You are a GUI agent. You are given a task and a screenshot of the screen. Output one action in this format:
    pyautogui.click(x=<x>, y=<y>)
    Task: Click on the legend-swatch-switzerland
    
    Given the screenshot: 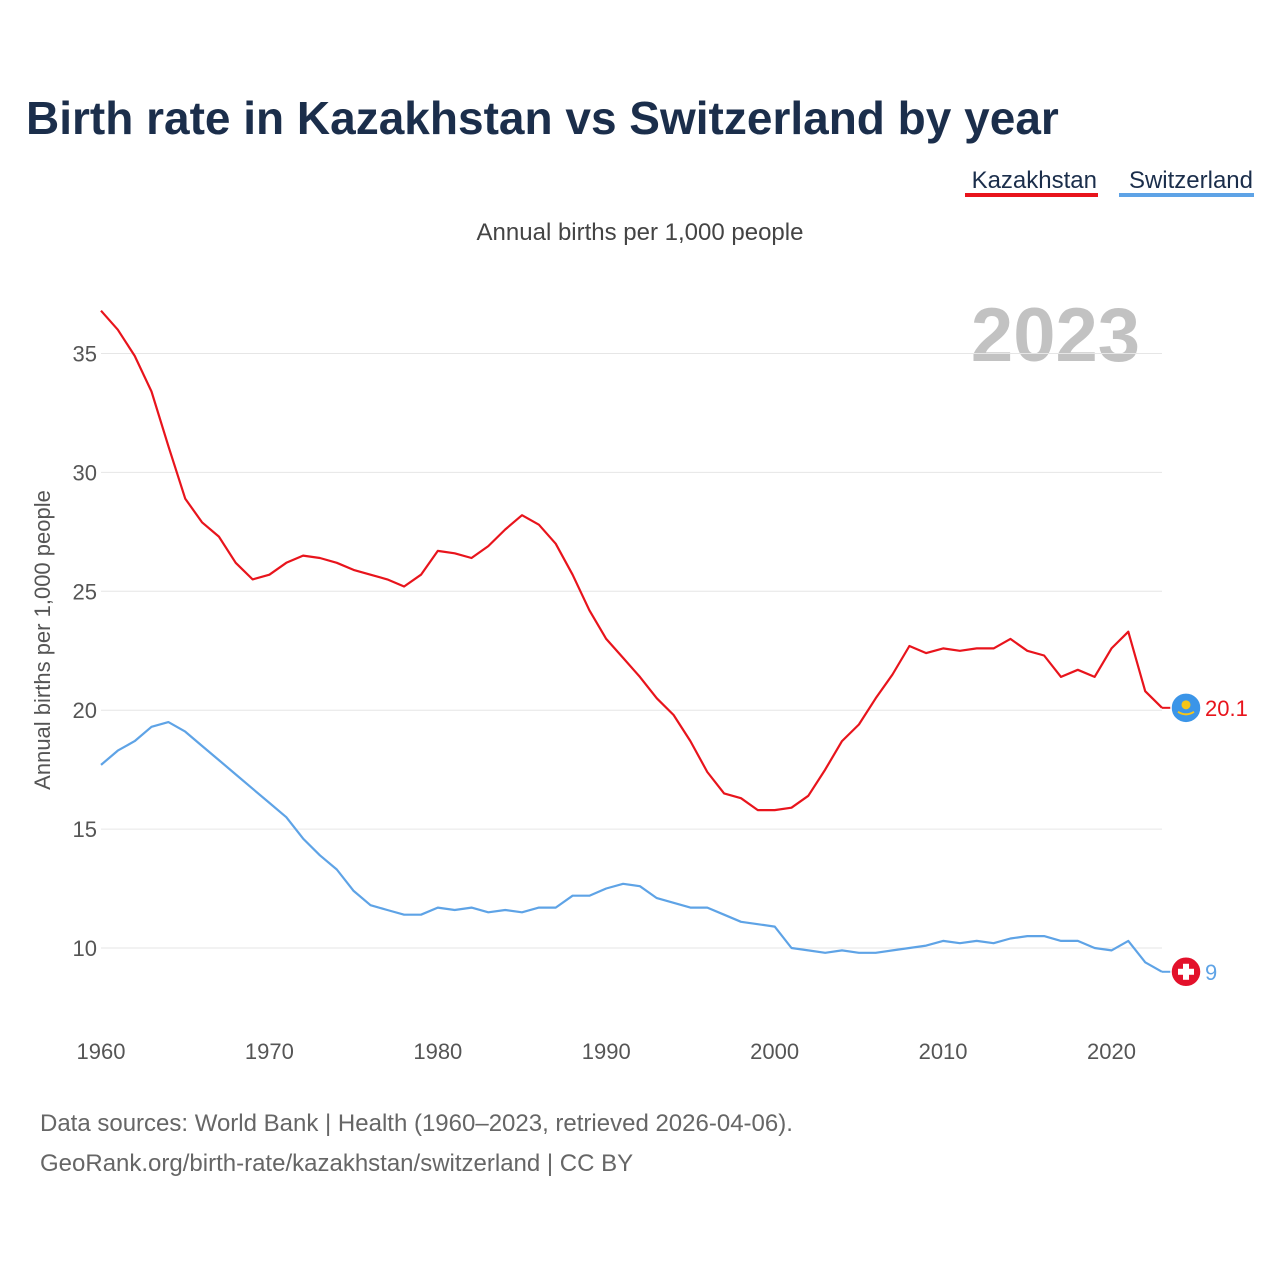 What is the action you would take?
    pyautogui.click(x=1186, y=195)
    